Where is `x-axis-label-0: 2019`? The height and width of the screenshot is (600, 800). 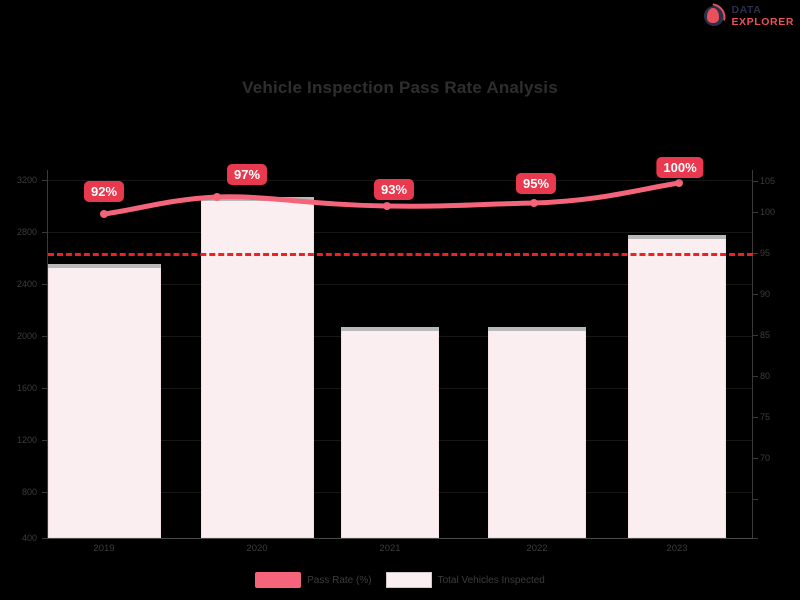
x-axis-label-0: 2019 is located at coordinates (104, 548).